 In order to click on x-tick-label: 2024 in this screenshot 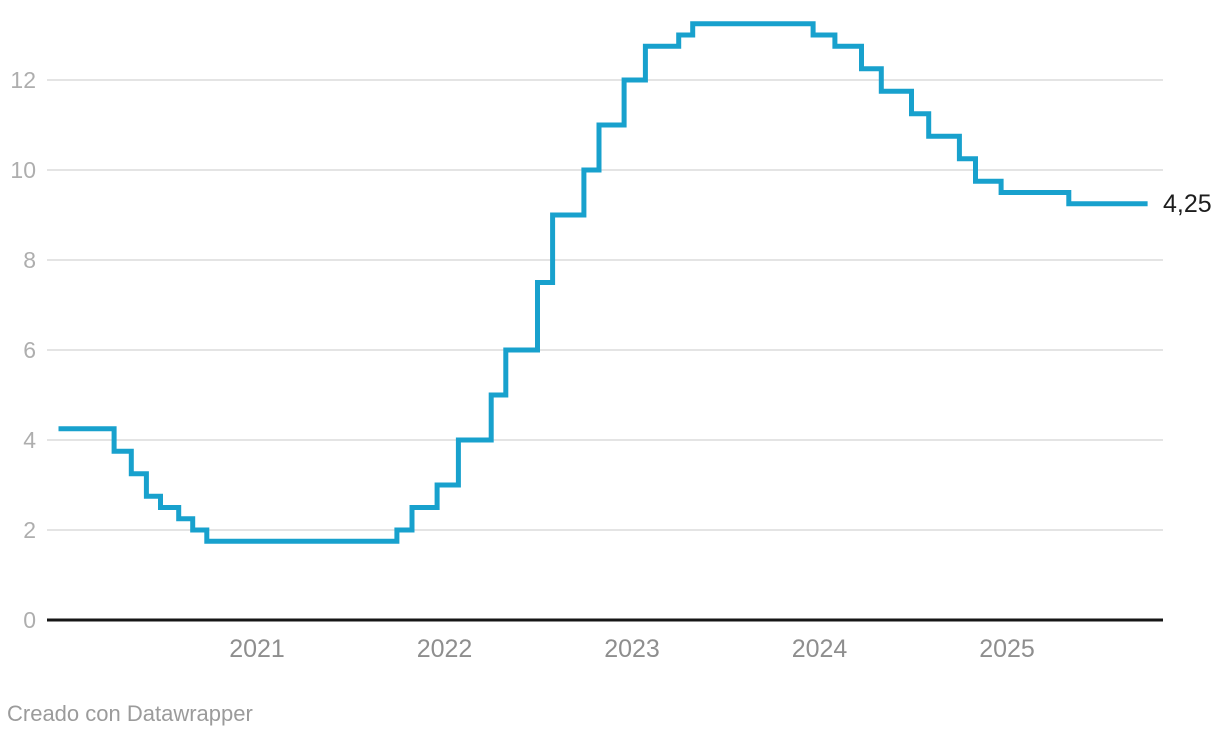, I will do `click(820, 649)`.